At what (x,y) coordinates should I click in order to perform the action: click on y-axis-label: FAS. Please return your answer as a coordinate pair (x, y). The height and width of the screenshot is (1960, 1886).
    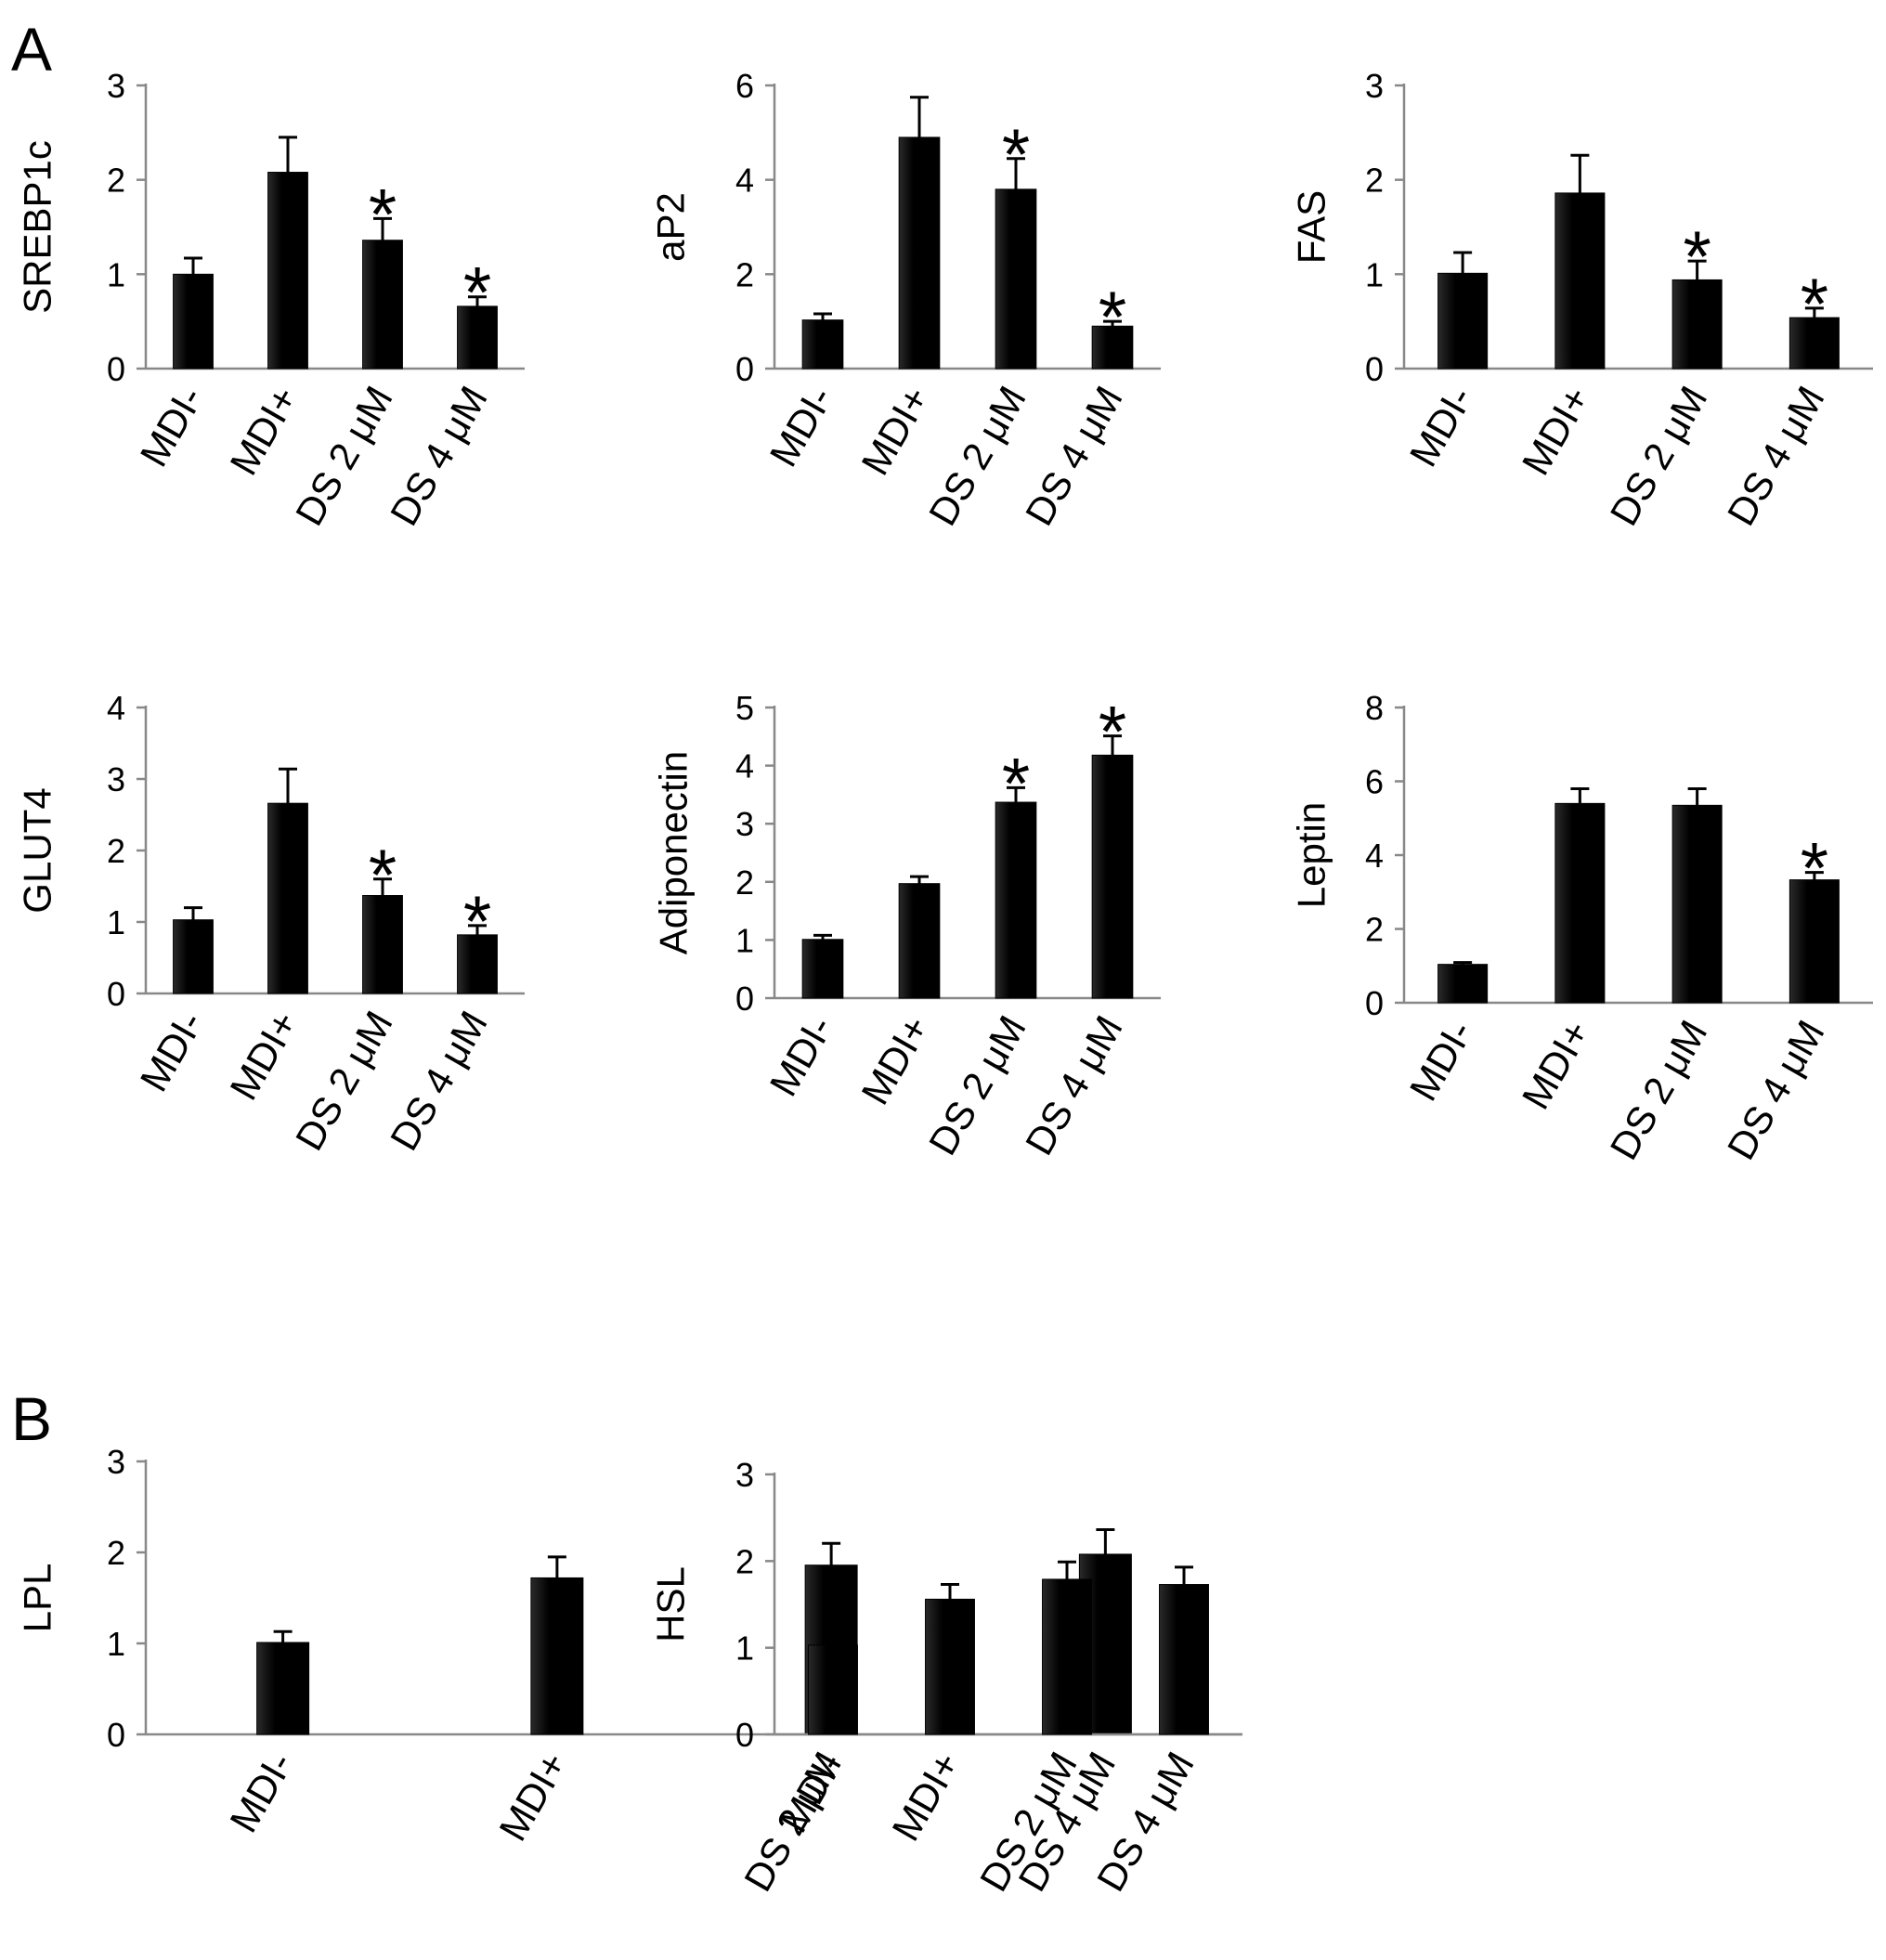
    Looking at the image, I should click on (1311, 227).